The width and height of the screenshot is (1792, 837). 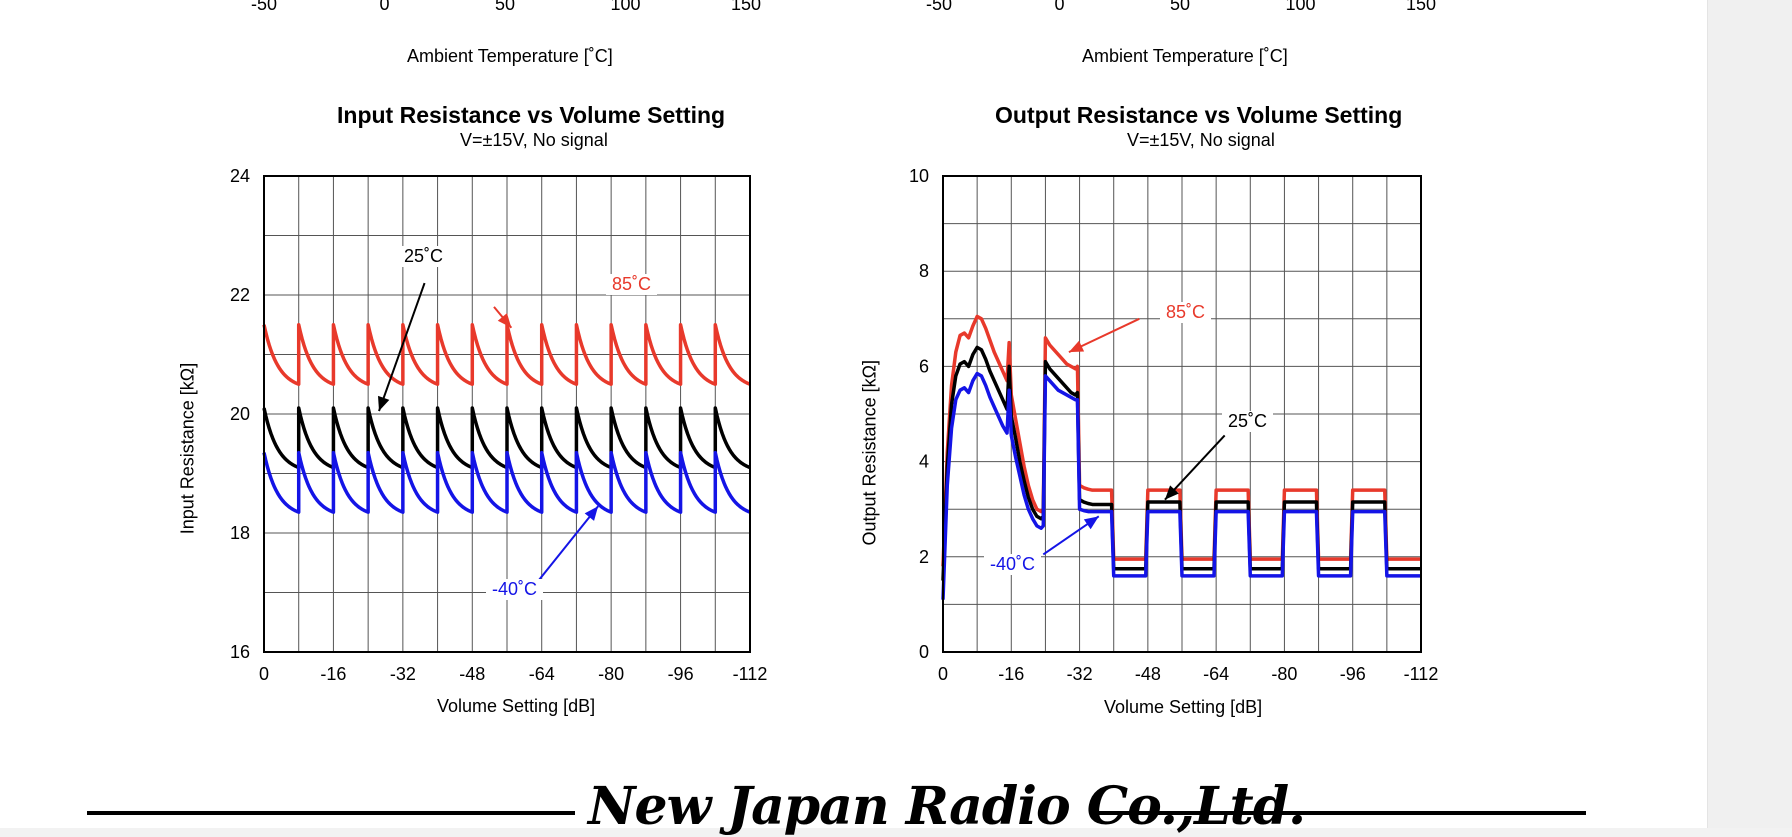 I want to click on y-tick-label: 10, so click(x=919, y=176).